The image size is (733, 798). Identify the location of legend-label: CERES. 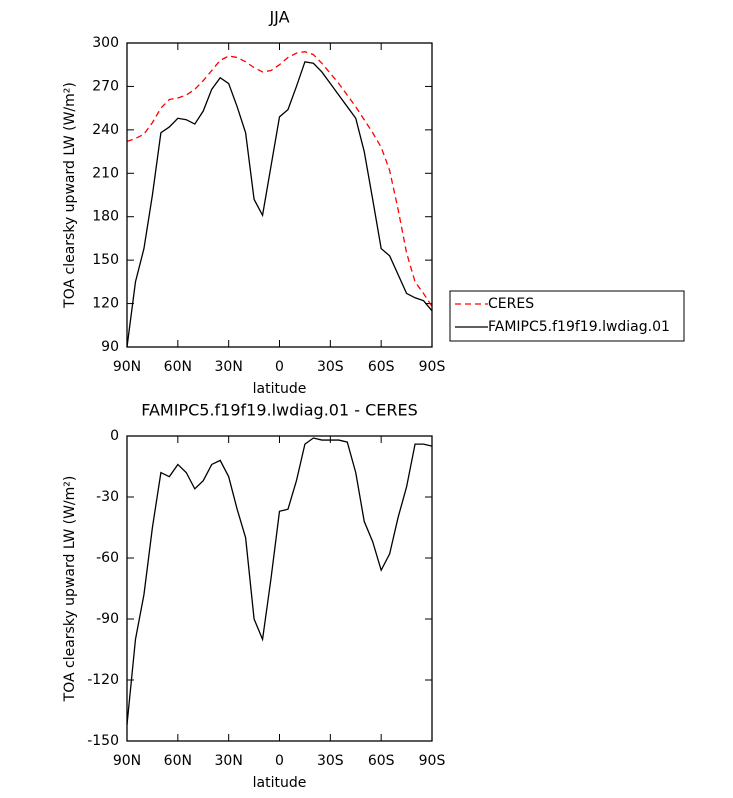
(511, 304).